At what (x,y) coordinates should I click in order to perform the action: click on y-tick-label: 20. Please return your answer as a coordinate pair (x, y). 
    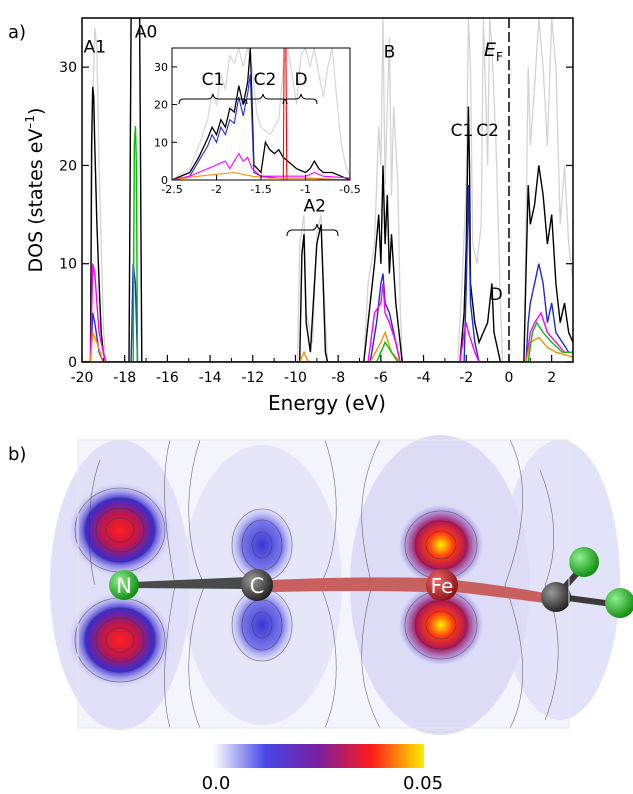
    Looking at the image, I should click on (68, 166).